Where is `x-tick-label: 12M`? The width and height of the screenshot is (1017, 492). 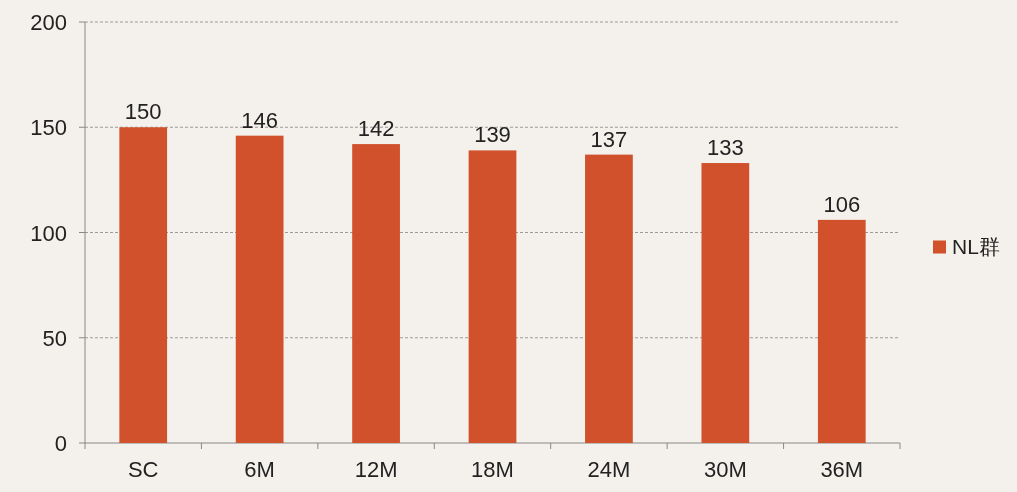
x-tick-label: 12M is located at coordinates (376, 469).